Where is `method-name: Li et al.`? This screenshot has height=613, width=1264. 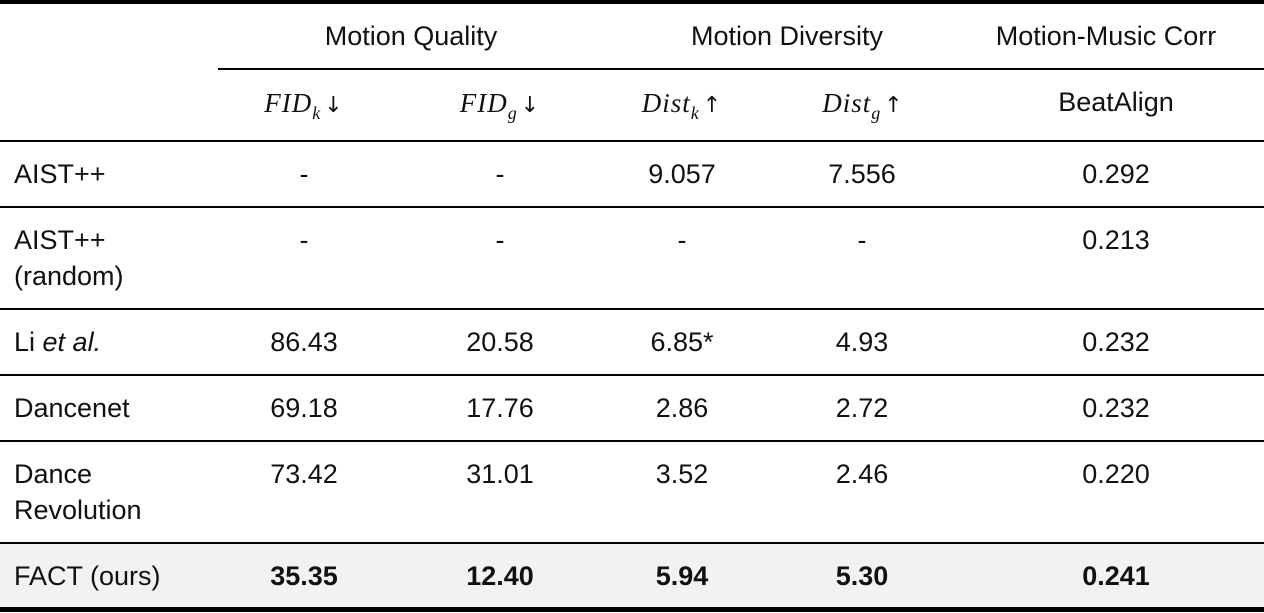
method-name: Li et al. is located at coordinates (58, 342).